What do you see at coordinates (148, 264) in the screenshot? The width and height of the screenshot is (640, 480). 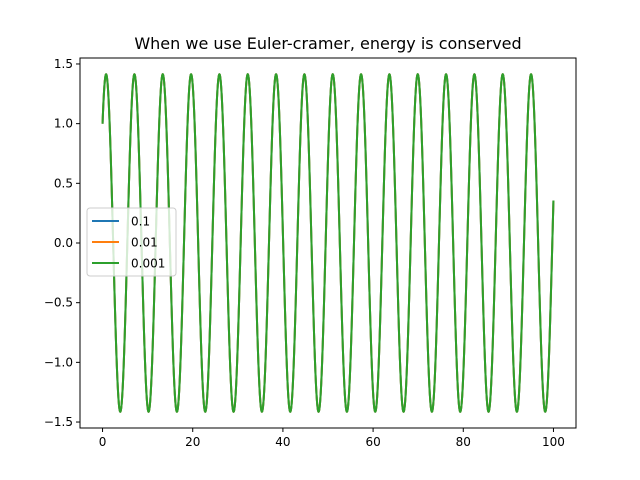 I see `legend-label: 0.001` at bounding box center [148, 264].